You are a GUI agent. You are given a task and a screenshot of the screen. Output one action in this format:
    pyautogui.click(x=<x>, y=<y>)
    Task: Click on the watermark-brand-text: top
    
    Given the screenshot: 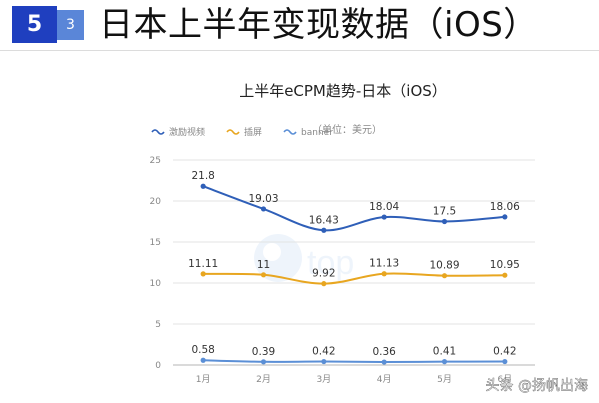 What is the action you would take?
    pyautogui.click(x=330, y=263)
    